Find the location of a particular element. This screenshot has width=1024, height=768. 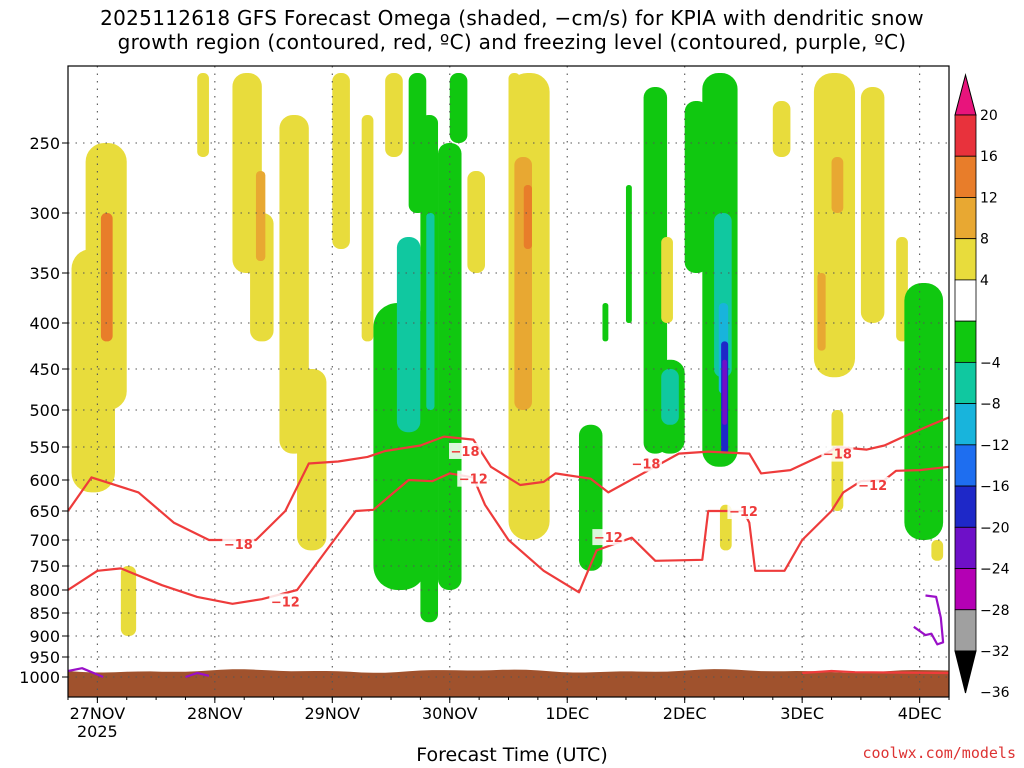

x-tick-label: 3DEC is located at coordinates (802, 713).